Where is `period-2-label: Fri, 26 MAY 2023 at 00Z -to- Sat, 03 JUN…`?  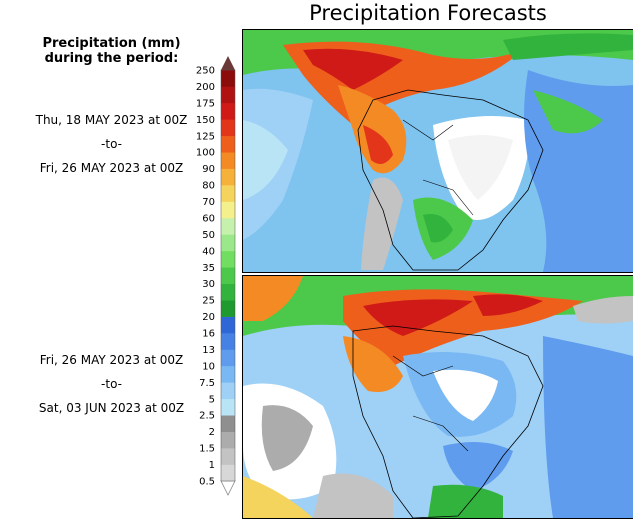
period-2-label: Fri, 26 MAY 2023 at 00Z -to- Sat, 03 JUN… is located at coordinates (111, 384).